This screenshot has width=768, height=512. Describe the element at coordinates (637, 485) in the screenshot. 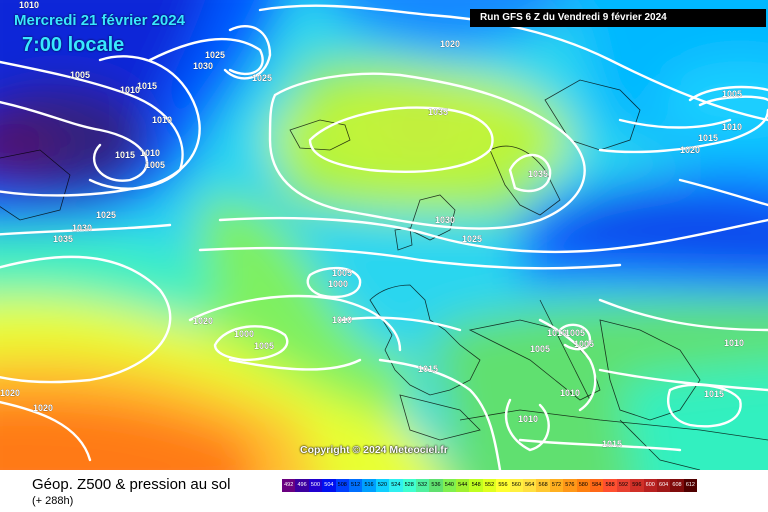

I see `legend-swatch: 596` at that location.